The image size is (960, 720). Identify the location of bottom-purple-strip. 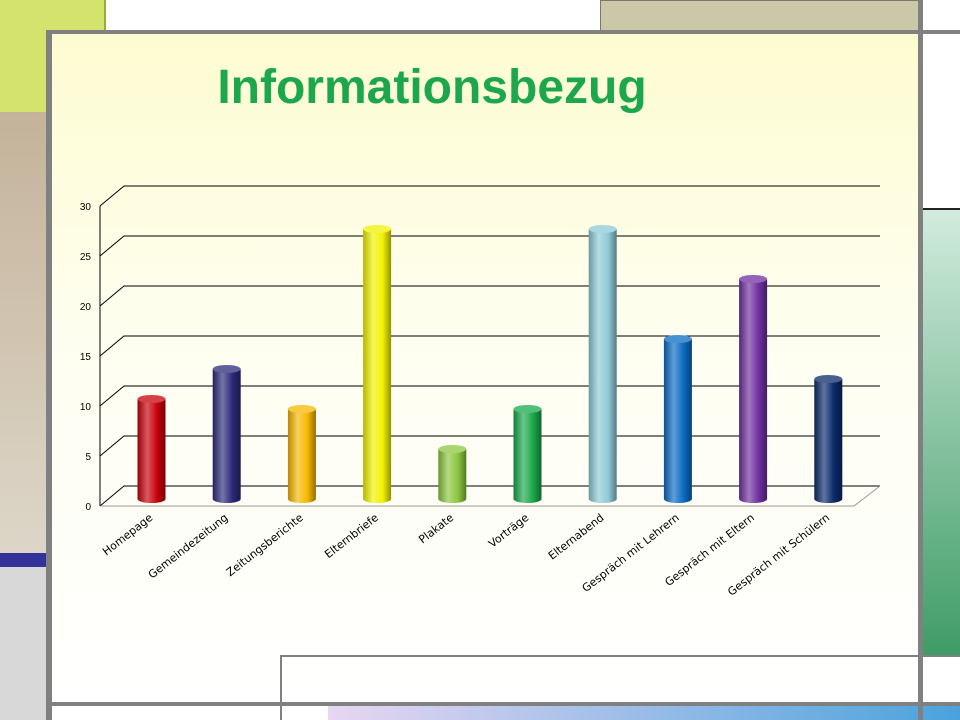
(644, 713).